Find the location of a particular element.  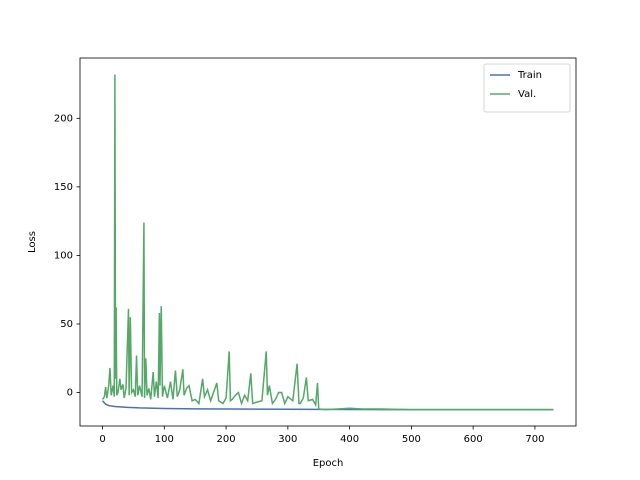

legend-box is located at coordinates (527, 88).